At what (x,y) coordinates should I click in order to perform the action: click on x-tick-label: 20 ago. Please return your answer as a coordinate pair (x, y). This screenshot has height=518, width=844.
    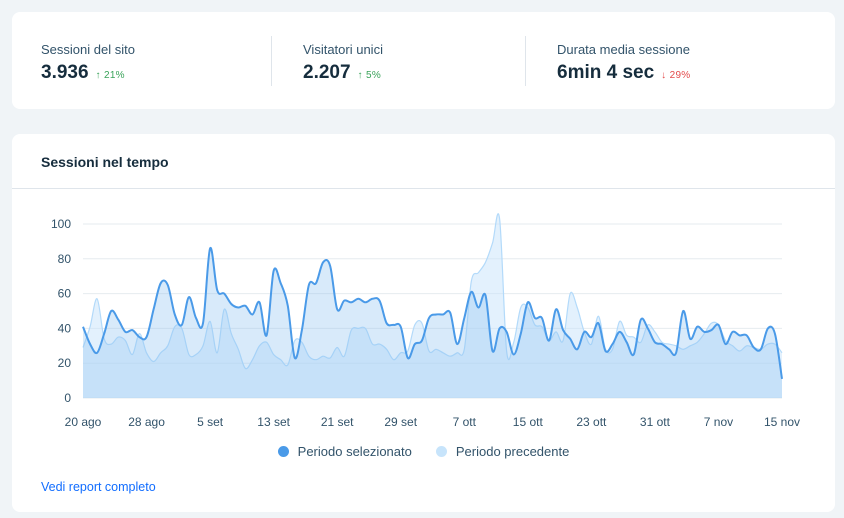
    Looking at the image, I should click on (83, 422).